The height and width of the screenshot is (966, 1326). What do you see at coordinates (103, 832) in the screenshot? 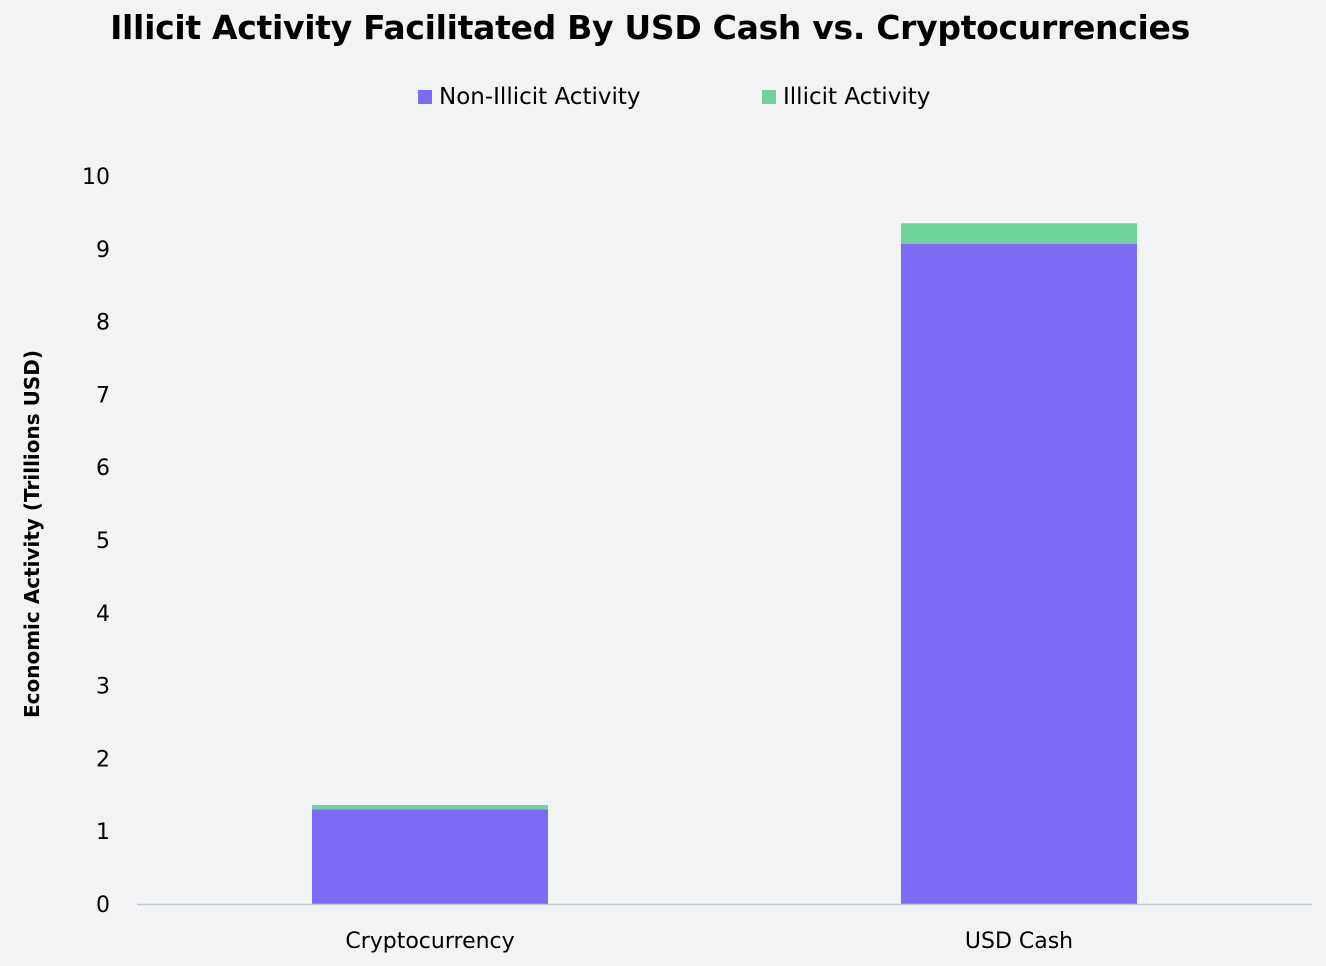
I see `y-tick-label: 1` at bounding box center [103, 832].